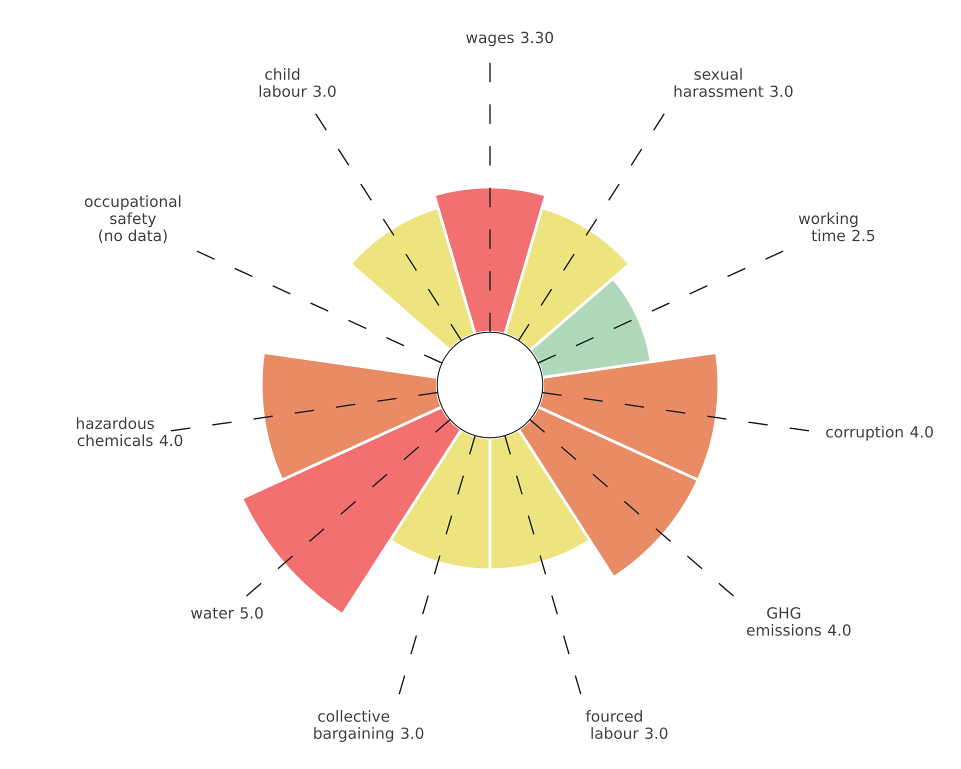  Describe the element at coordinates (614, 725) in the screenshot. I see `category-label: fourced labour` at that location.